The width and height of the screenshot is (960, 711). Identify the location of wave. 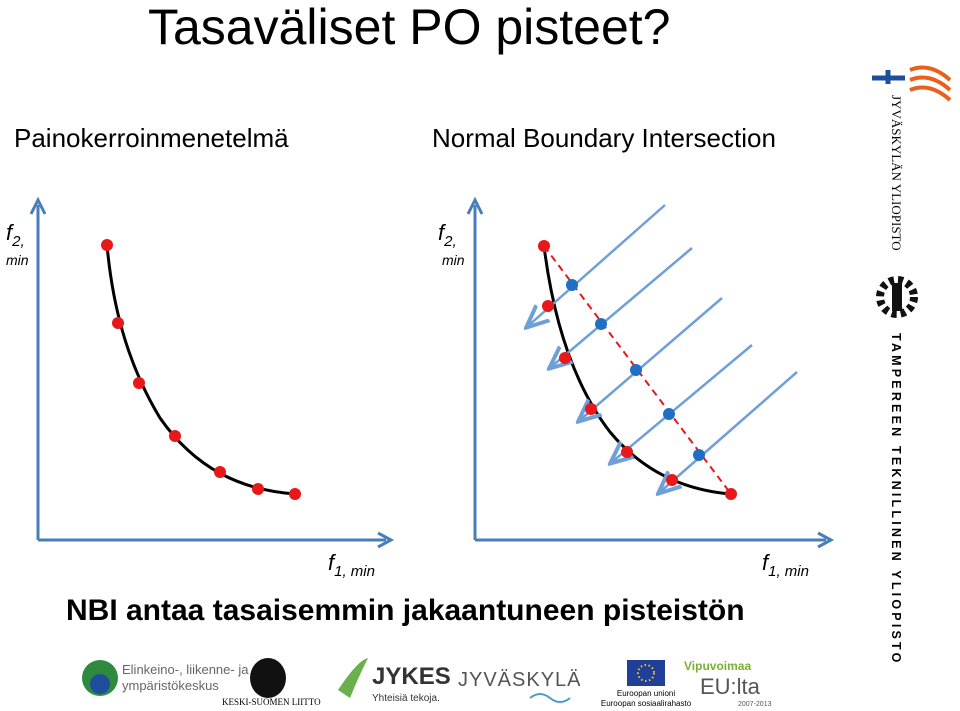
(550, 698).